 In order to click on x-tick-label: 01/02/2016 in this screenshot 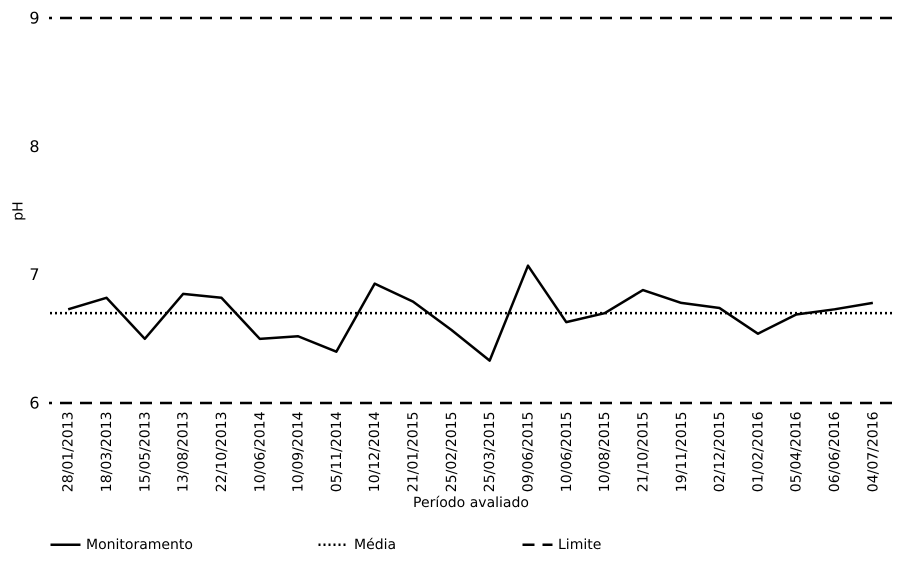, I will do `click(758, 451)`.